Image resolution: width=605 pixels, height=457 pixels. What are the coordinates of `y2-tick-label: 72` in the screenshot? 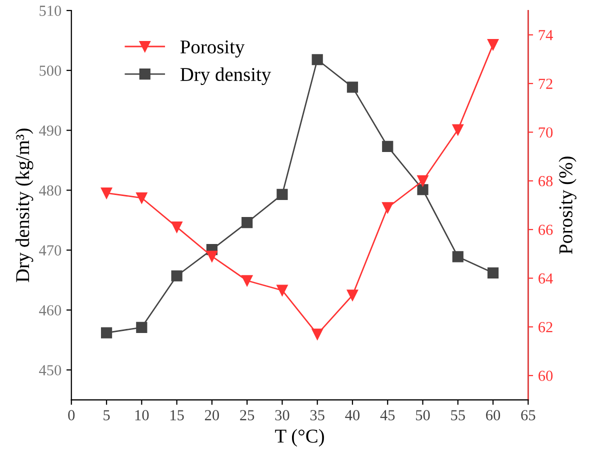 It's located at (545, 83).